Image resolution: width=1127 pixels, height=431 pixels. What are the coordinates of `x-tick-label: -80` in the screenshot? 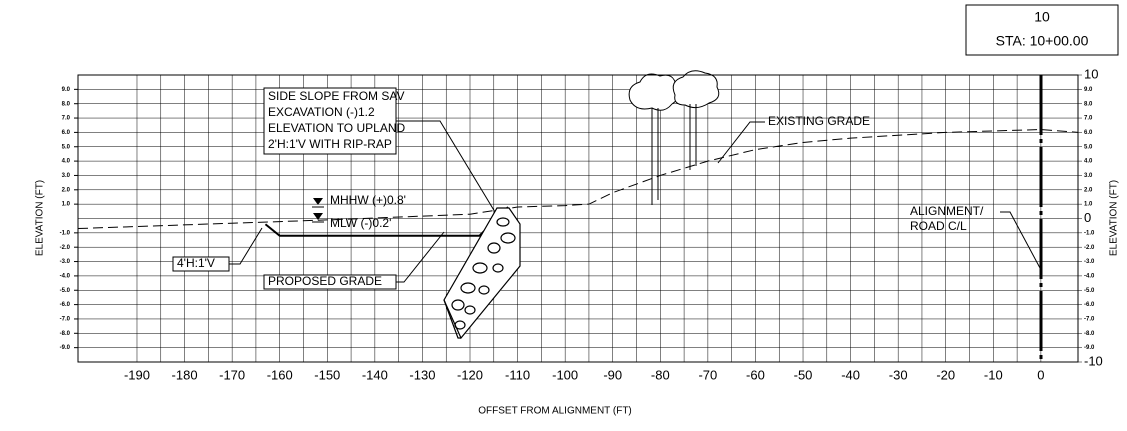 It's located at (660, 374).